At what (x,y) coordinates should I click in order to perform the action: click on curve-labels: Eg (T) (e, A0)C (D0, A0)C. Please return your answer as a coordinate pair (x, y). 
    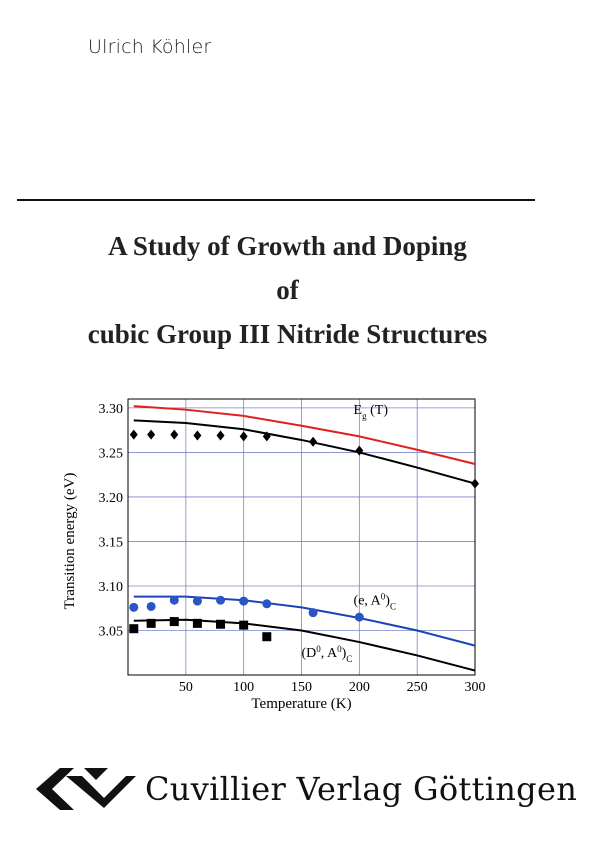
    Looking at the image, I should click on (349, 533).